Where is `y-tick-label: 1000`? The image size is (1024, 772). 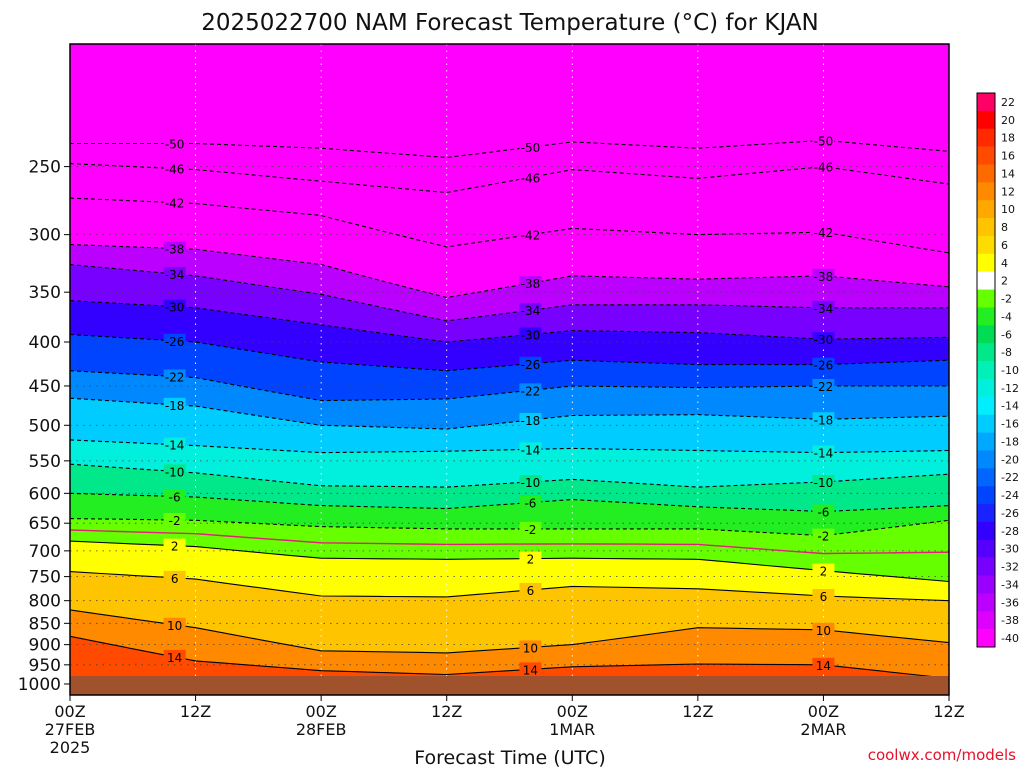
y-tick-label: 1000 is located at coordinates (39, 685).